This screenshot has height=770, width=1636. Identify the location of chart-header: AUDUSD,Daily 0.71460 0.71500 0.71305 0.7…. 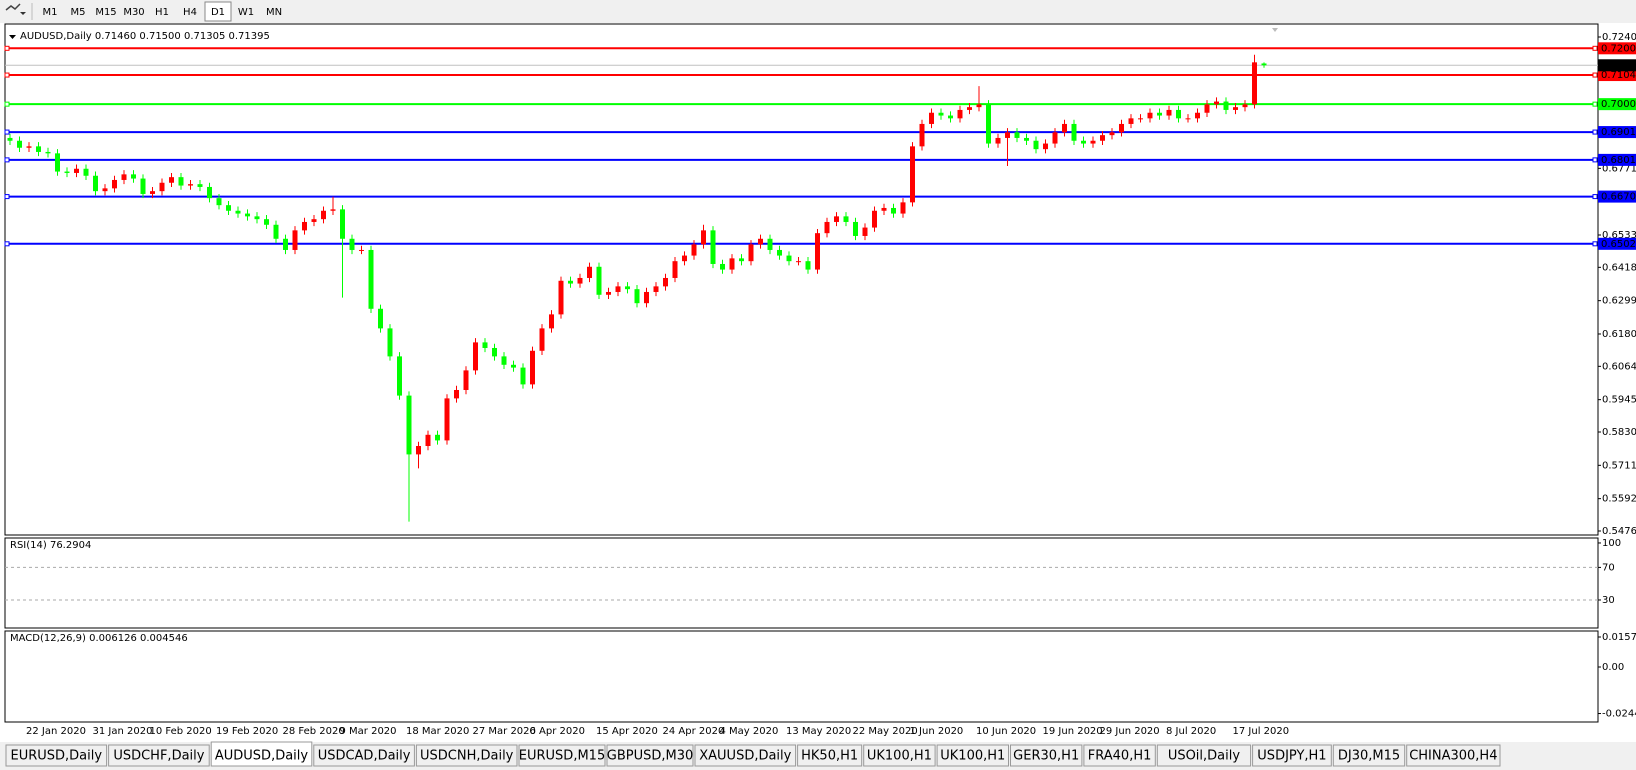
(145, 36).